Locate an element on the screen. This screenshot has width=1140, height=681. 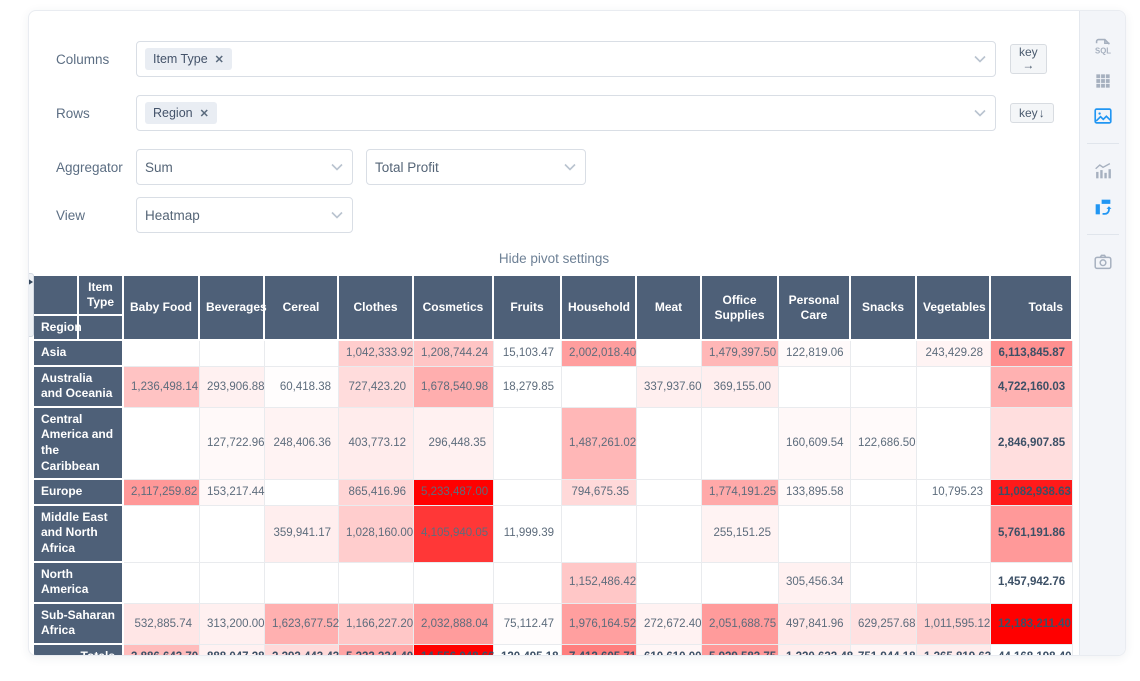
rows-tag: Region ✕ is located at coordinates (181, 113).